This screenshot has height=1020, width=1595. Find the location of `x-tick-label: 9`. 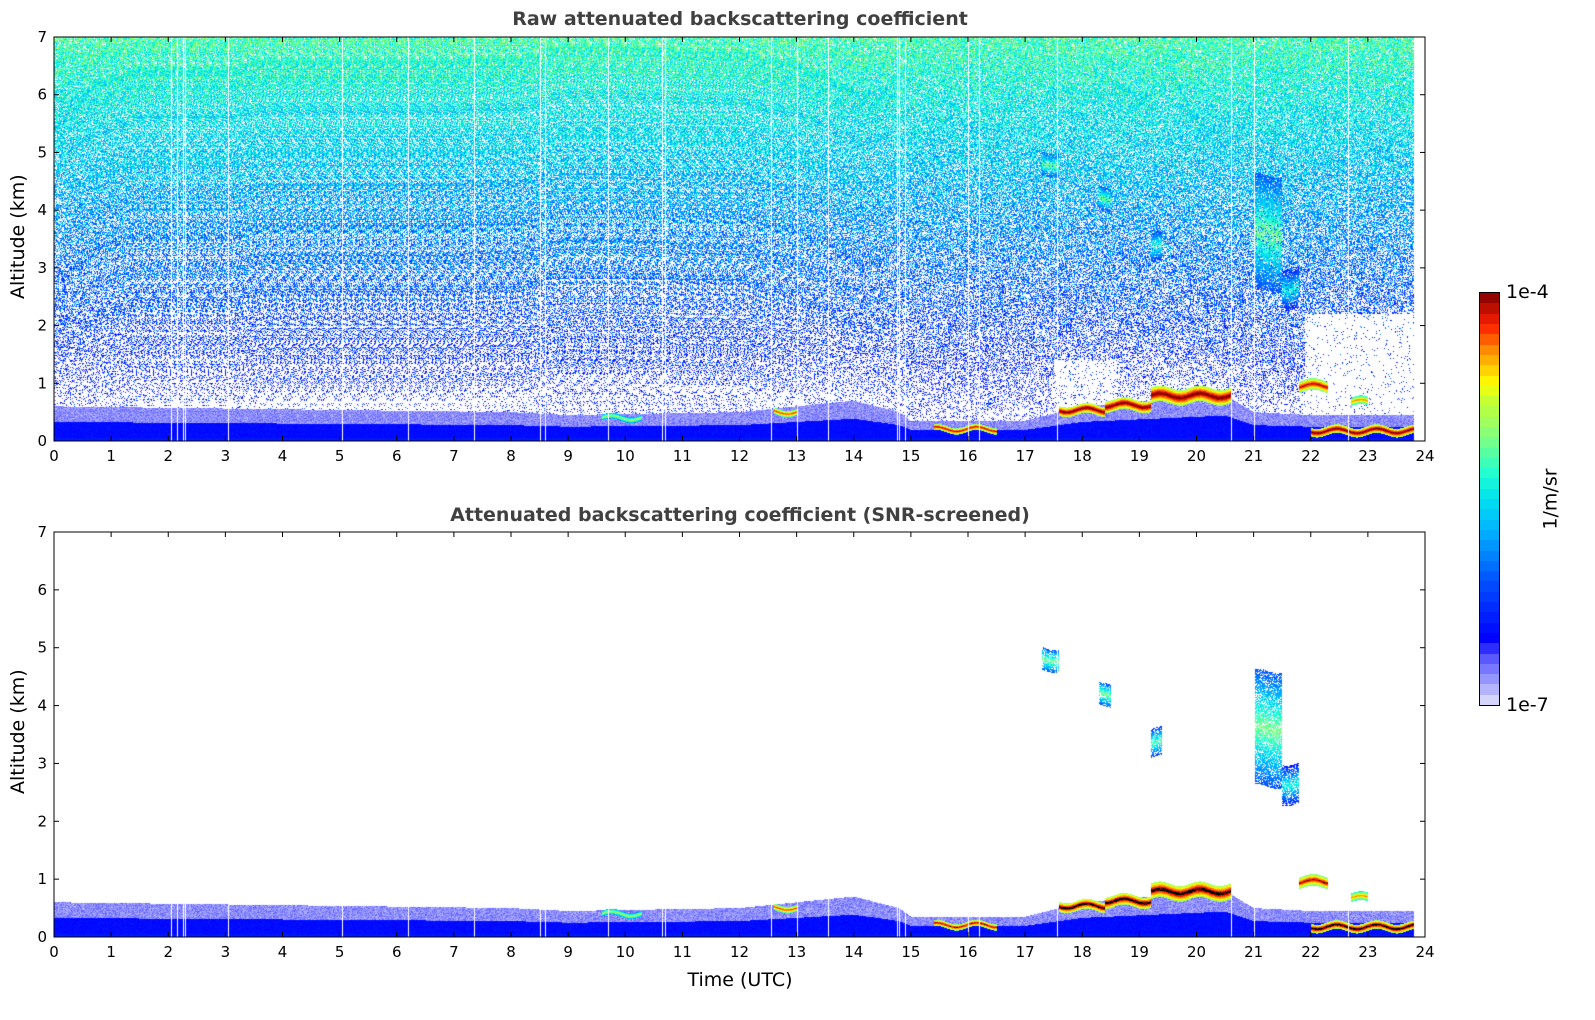

x-tick-label: 9 is located at coordinates (568, 456).